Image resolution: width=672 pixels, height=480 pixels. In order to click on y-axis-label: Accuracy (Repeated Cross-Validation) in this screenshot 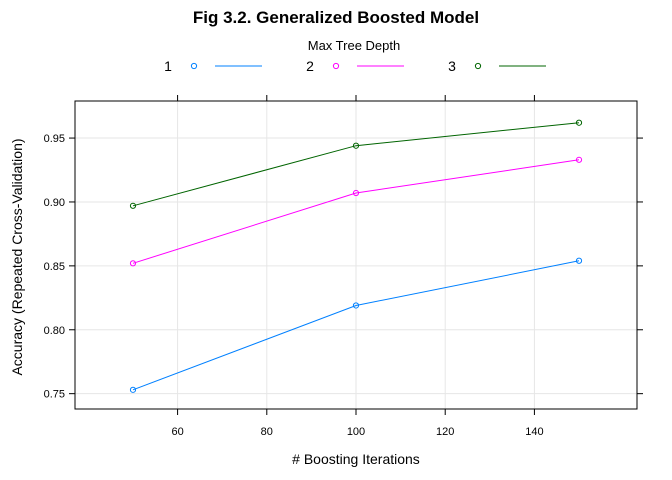, I will do `click(17, 256)`.